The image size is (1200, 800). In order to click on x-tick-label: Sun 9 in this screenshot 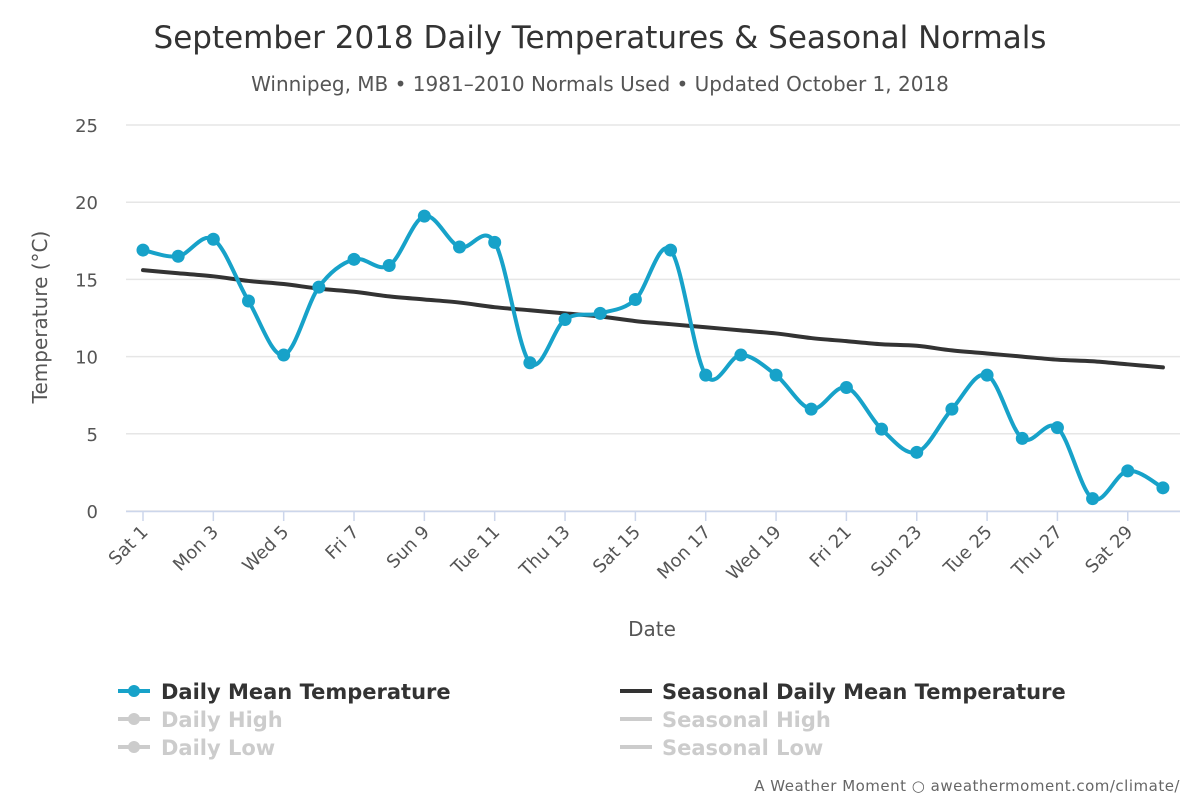, I will do `click(408, 547)`.